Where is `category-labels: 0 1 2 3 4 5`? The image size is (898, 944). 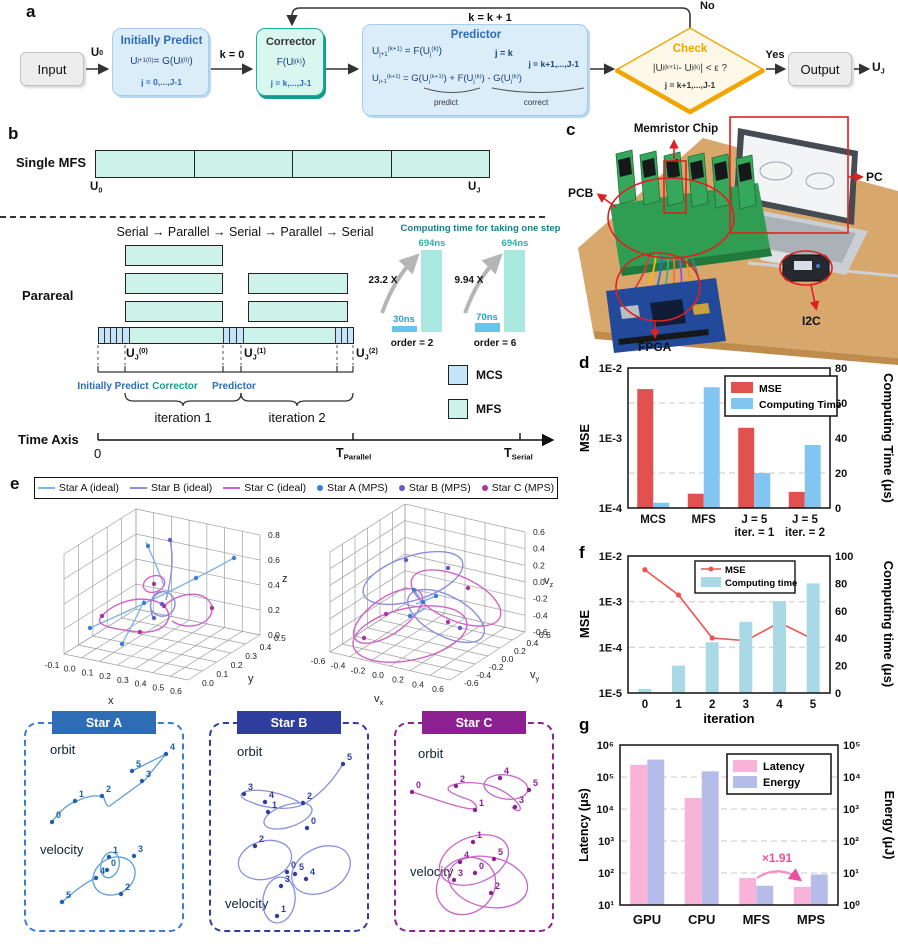 category-labels: 0 1 2 3 4 5 is located at coordinates (729, 705).